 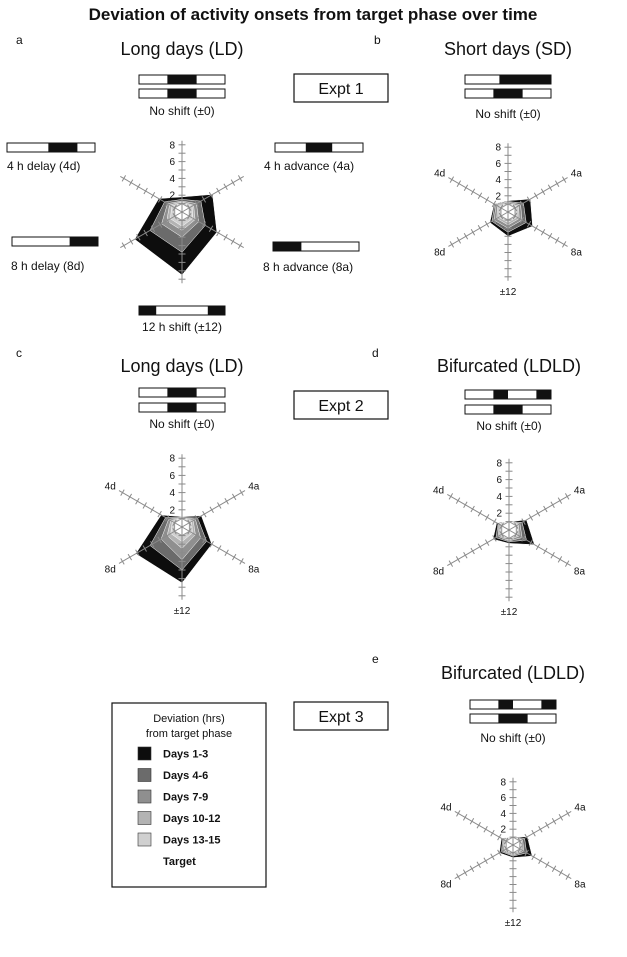 What do you see at coordinates (189, 795) in the screenshot?
I see `legend-frame` at bounding box center [189, 795].